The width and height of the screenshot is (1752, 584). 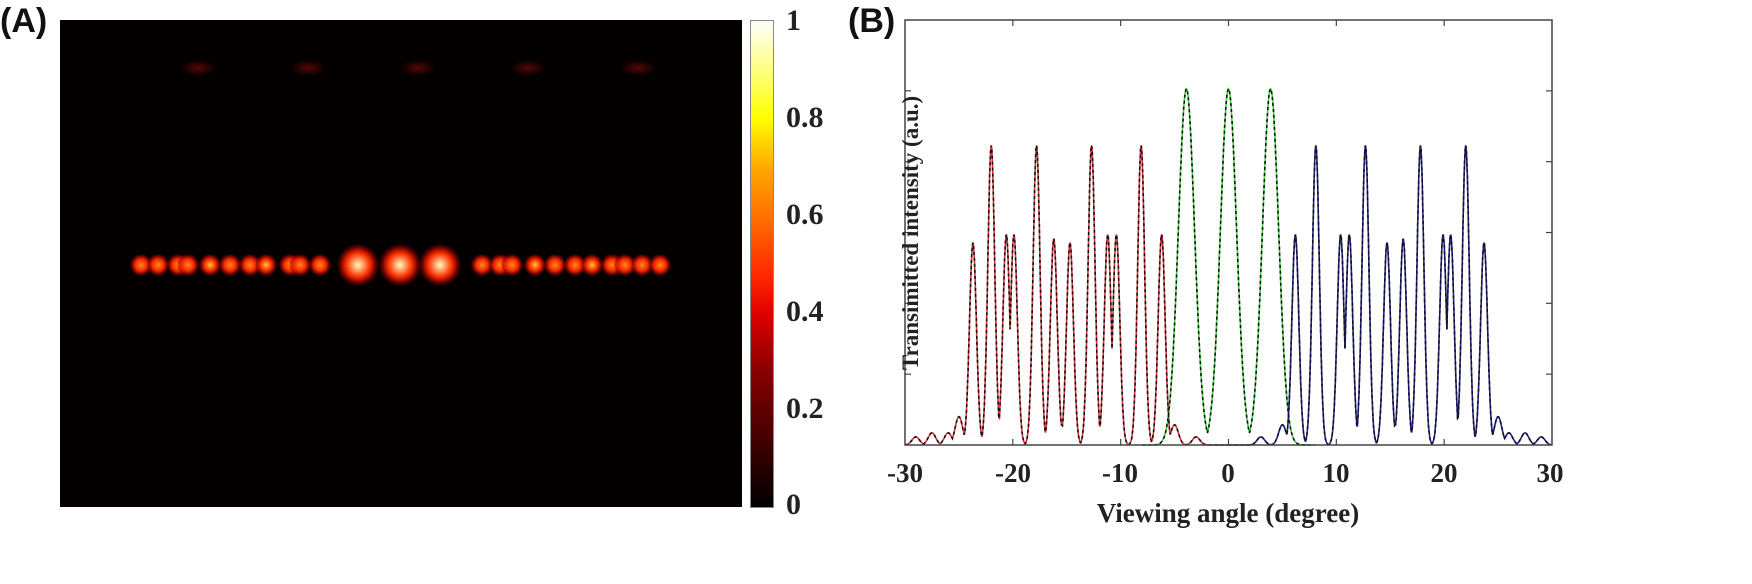 I want to click on x-tick-30: 30, so click(x=1550, y=473).